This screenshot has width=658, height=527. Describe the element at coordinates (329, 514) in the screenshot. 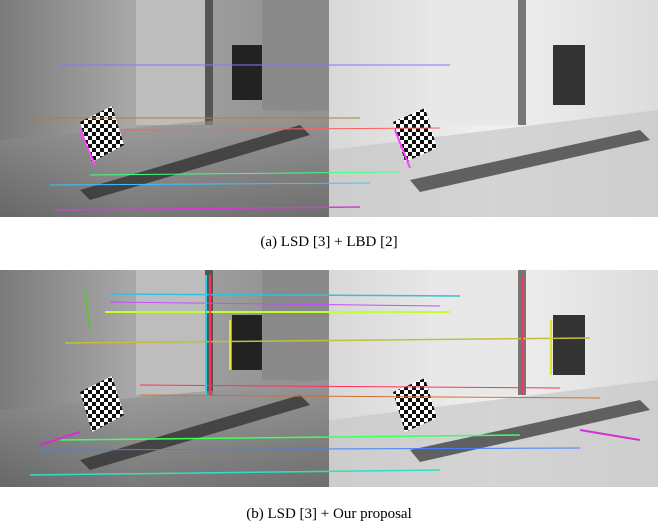

I see `caption: (b) LSD [3] + Our proposal` at that location.